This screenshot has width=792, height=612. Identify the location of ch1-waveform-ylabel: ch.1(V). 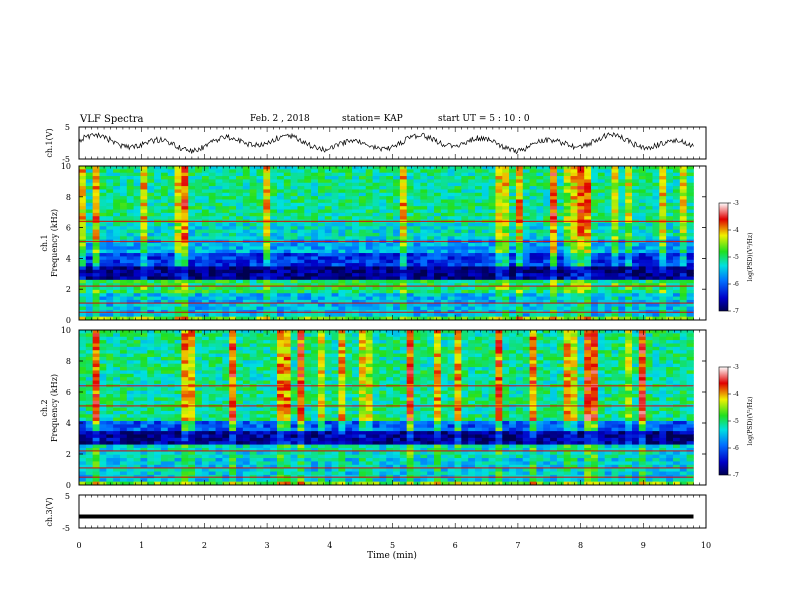
(49, 142).